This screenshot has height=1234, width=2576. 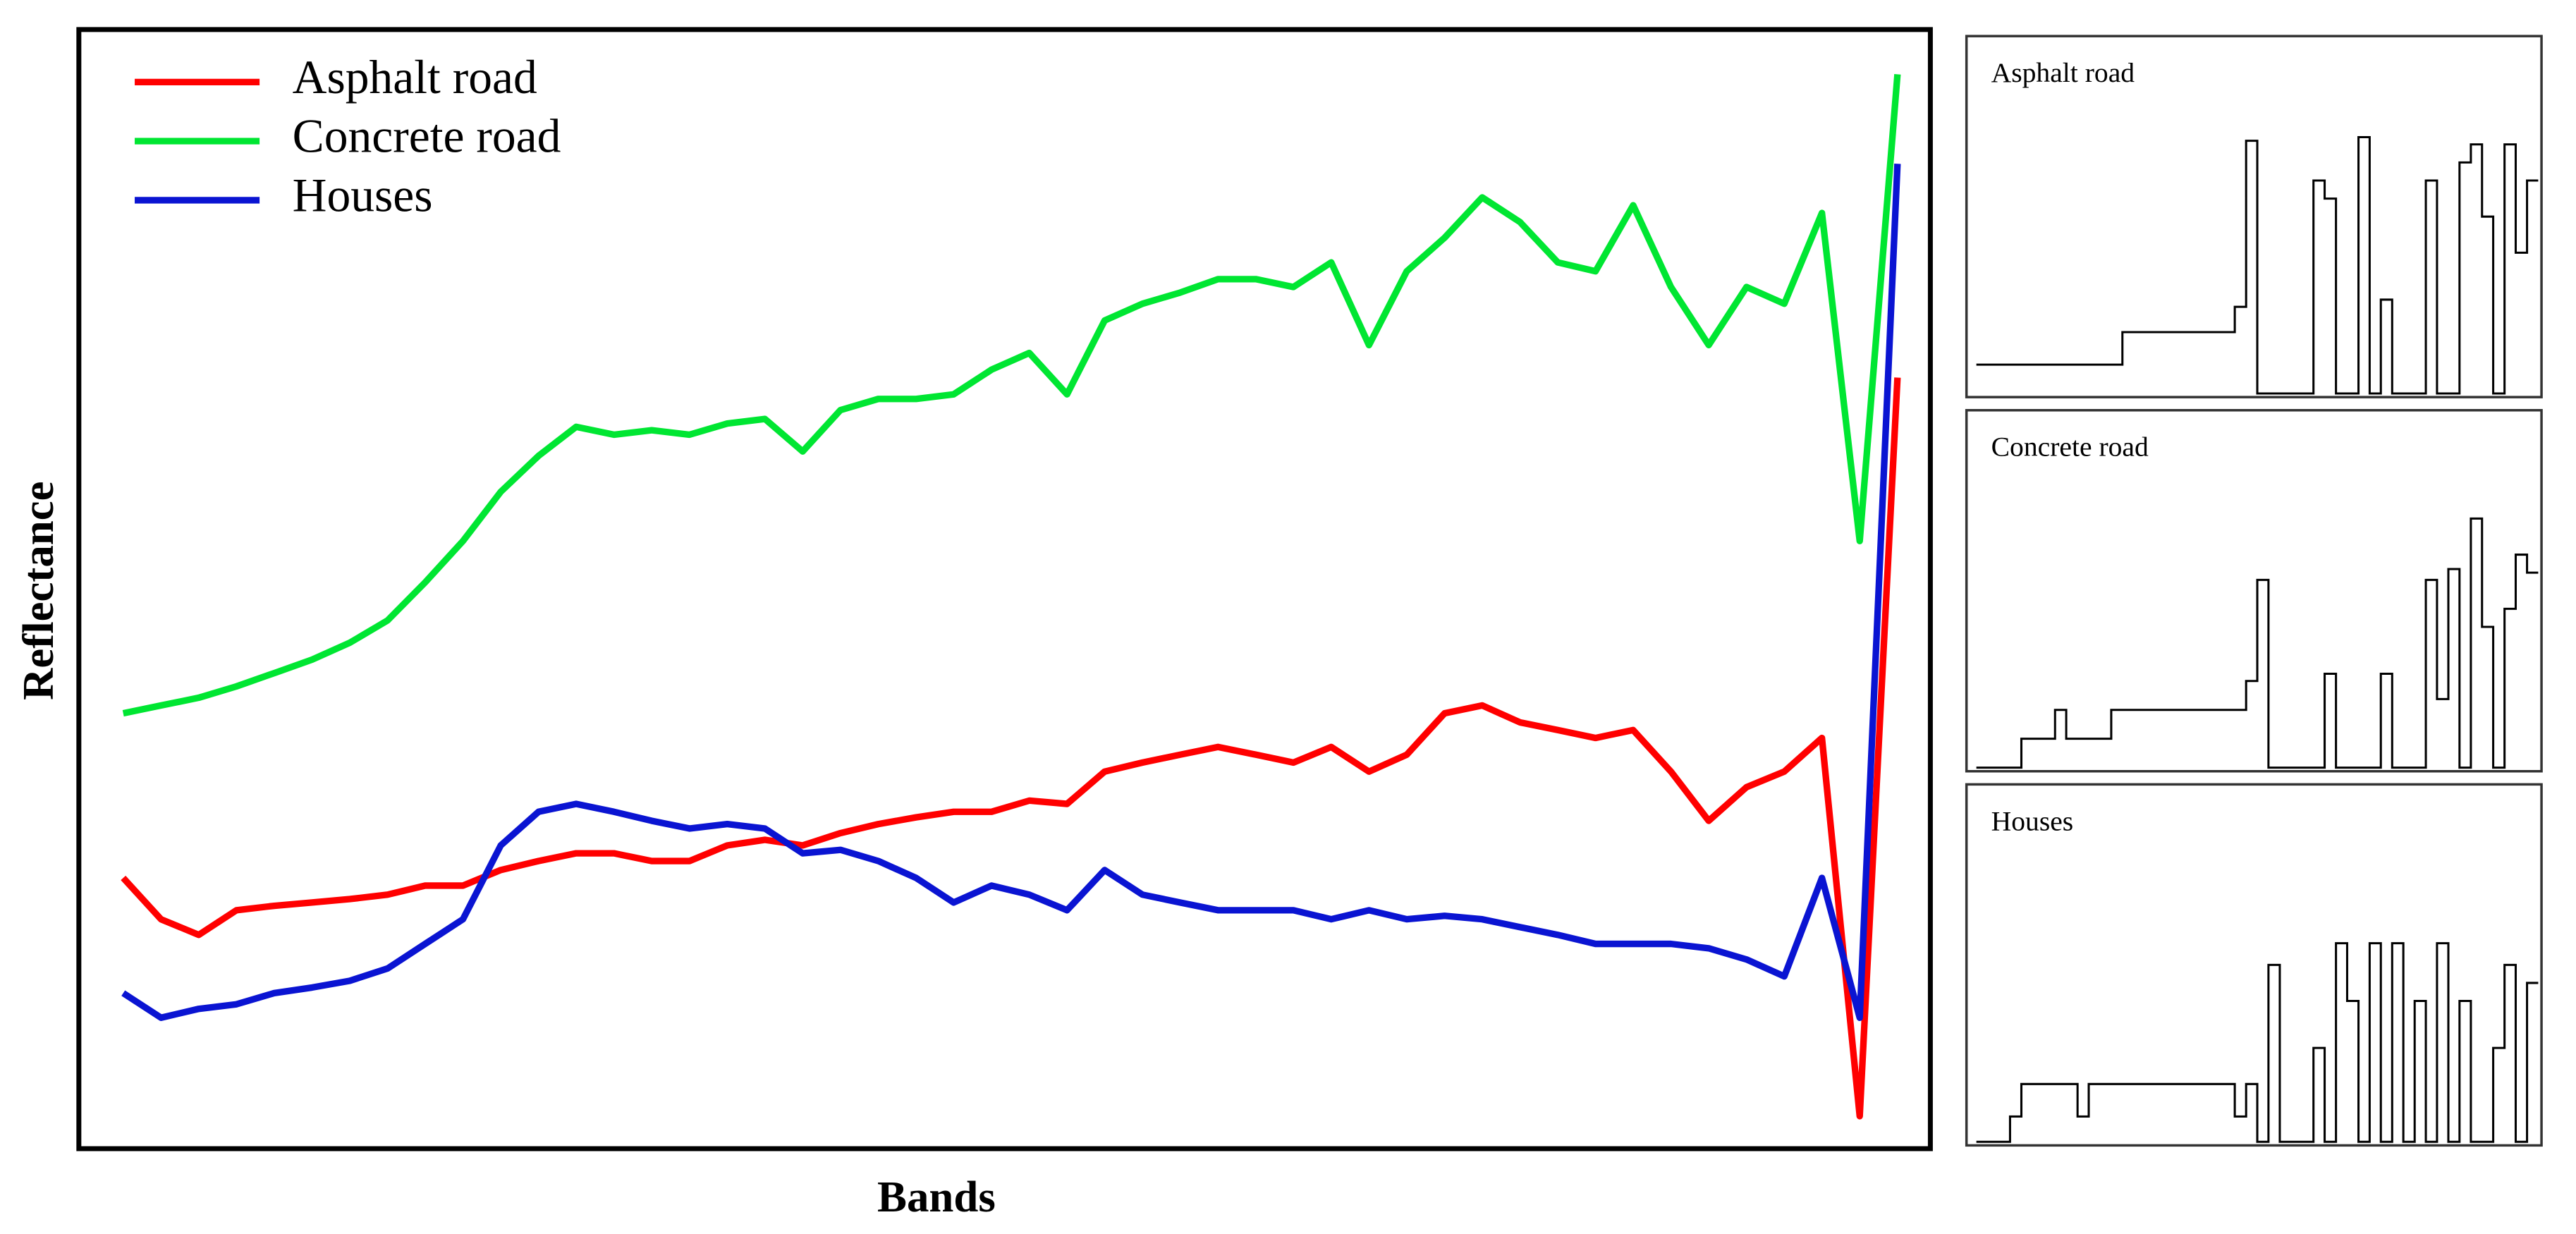 What do you see at coordinates (415, 77) in the screenshot?
I see `legend-label: Asphalt road` at bounding box center [415, 77].